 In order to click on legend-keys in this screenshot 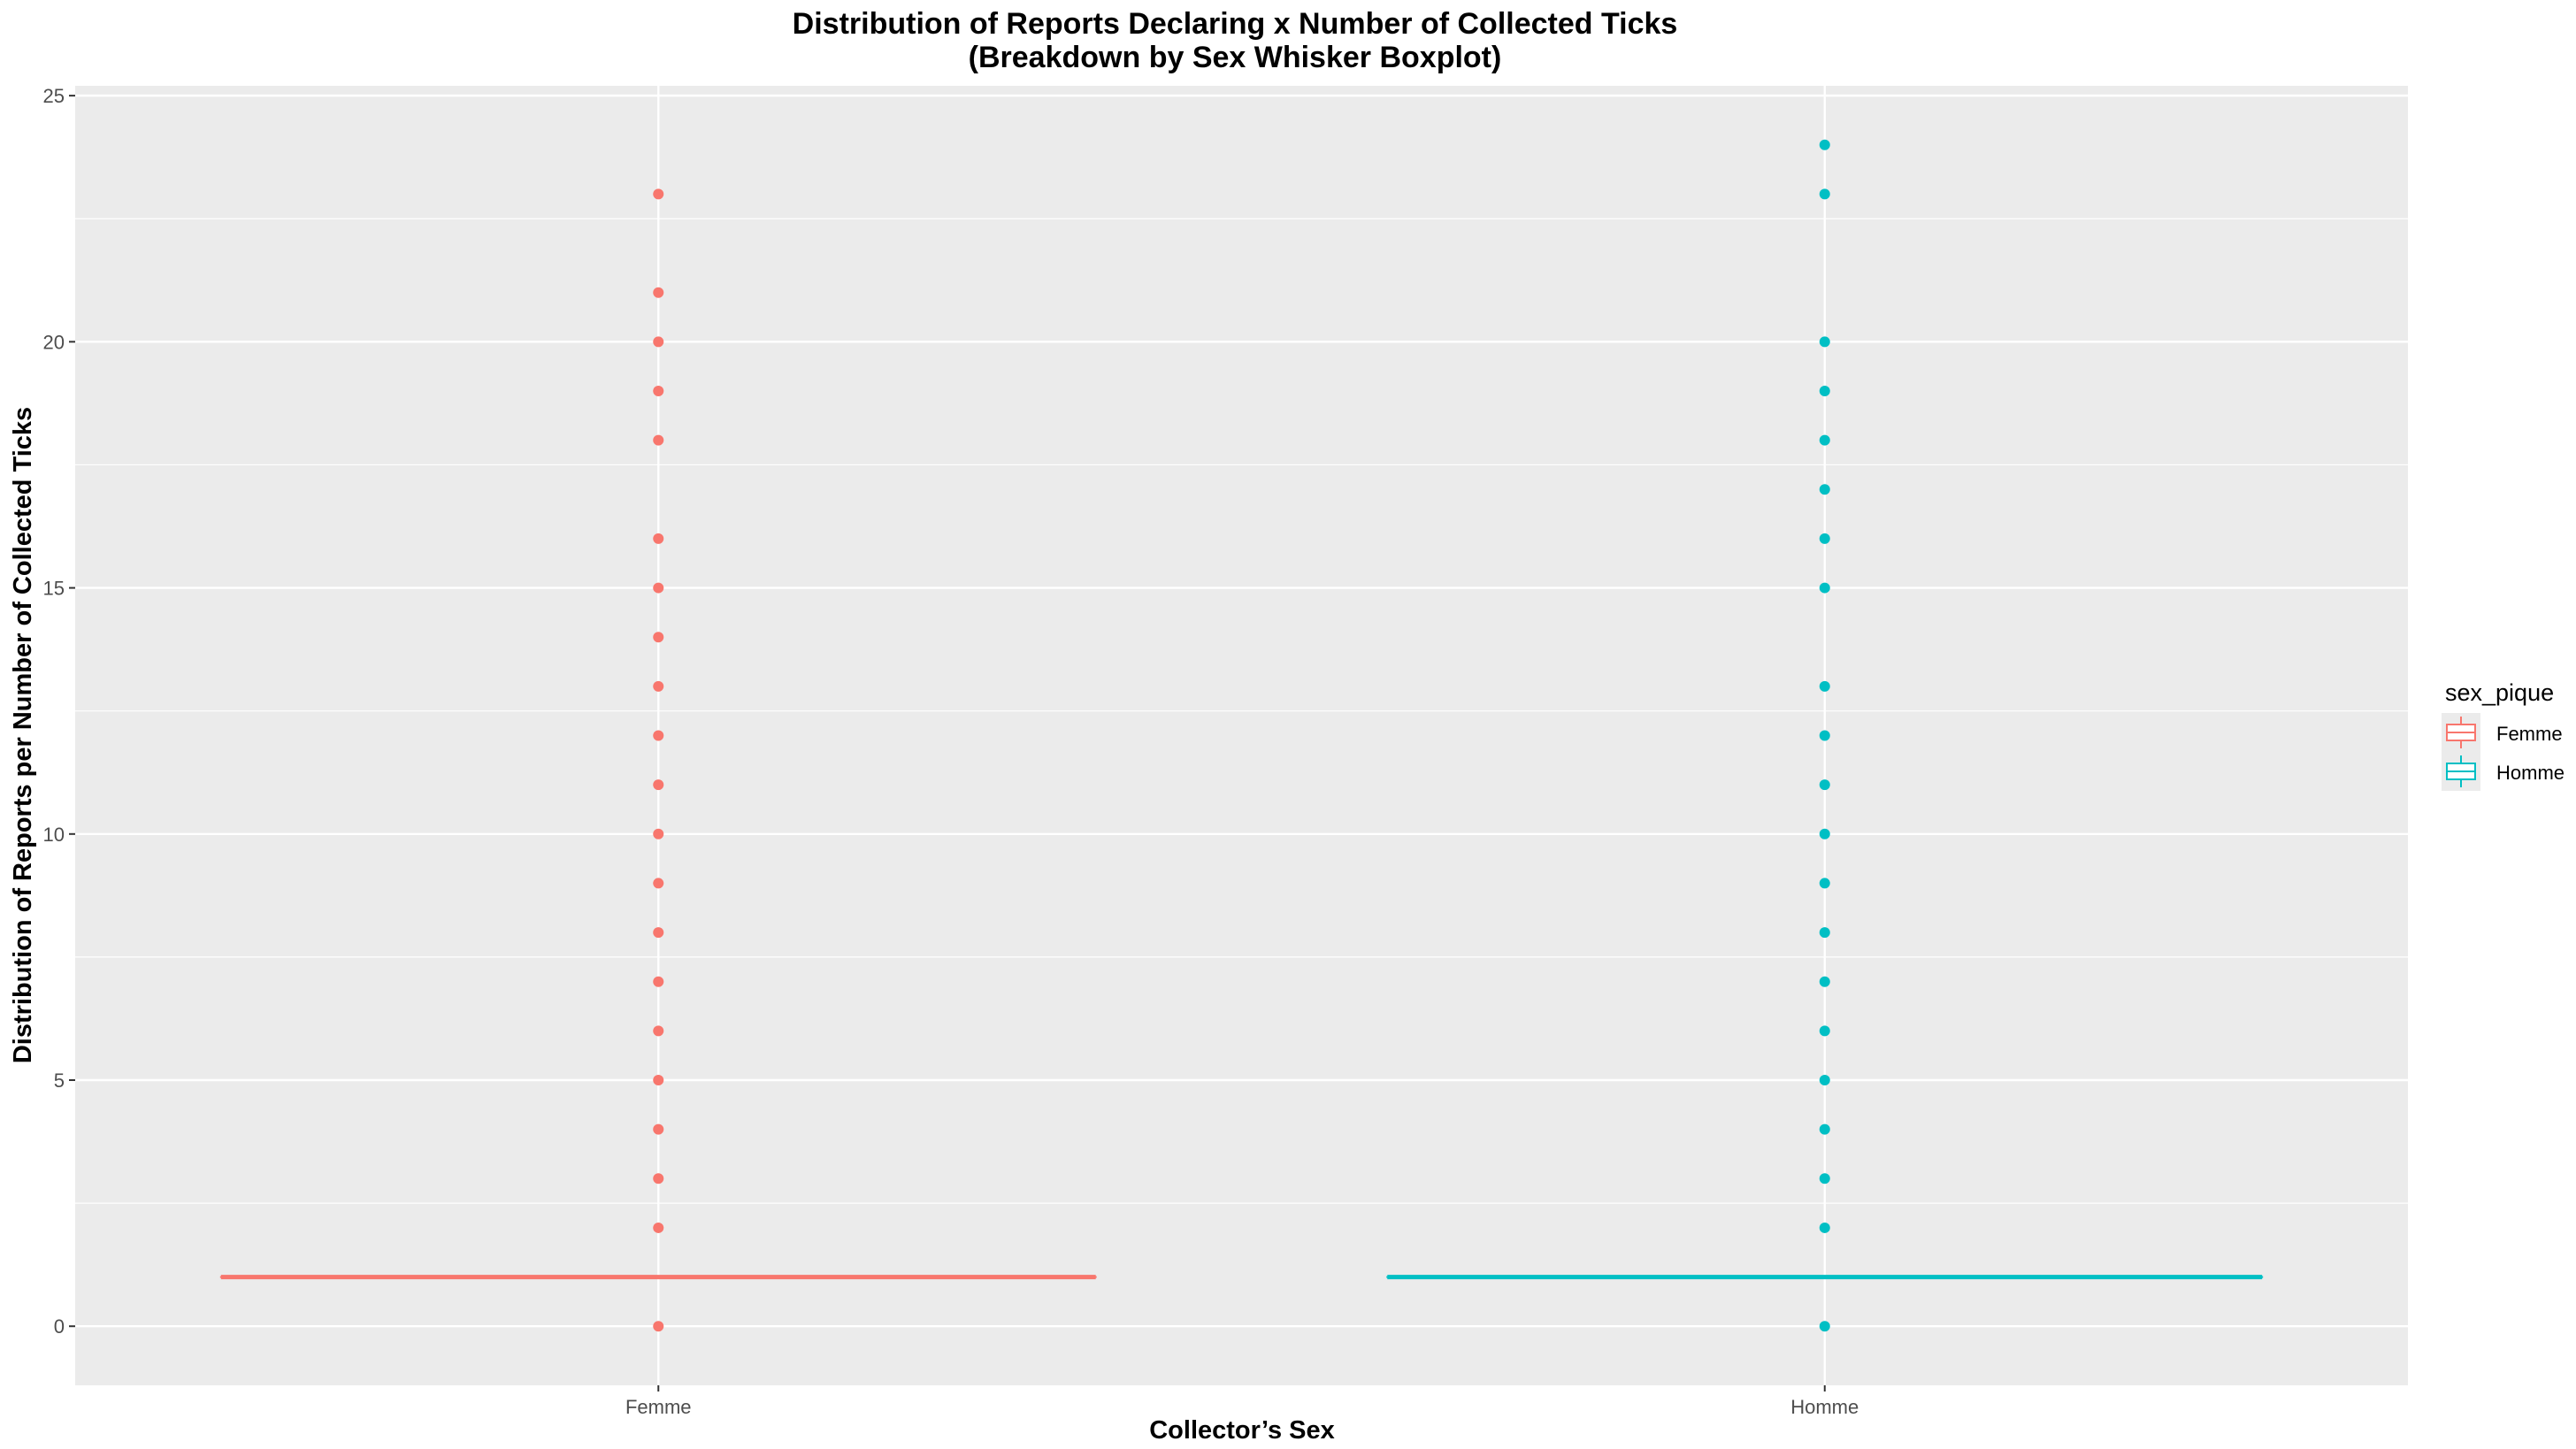, I will do `click(2461, 752)`.